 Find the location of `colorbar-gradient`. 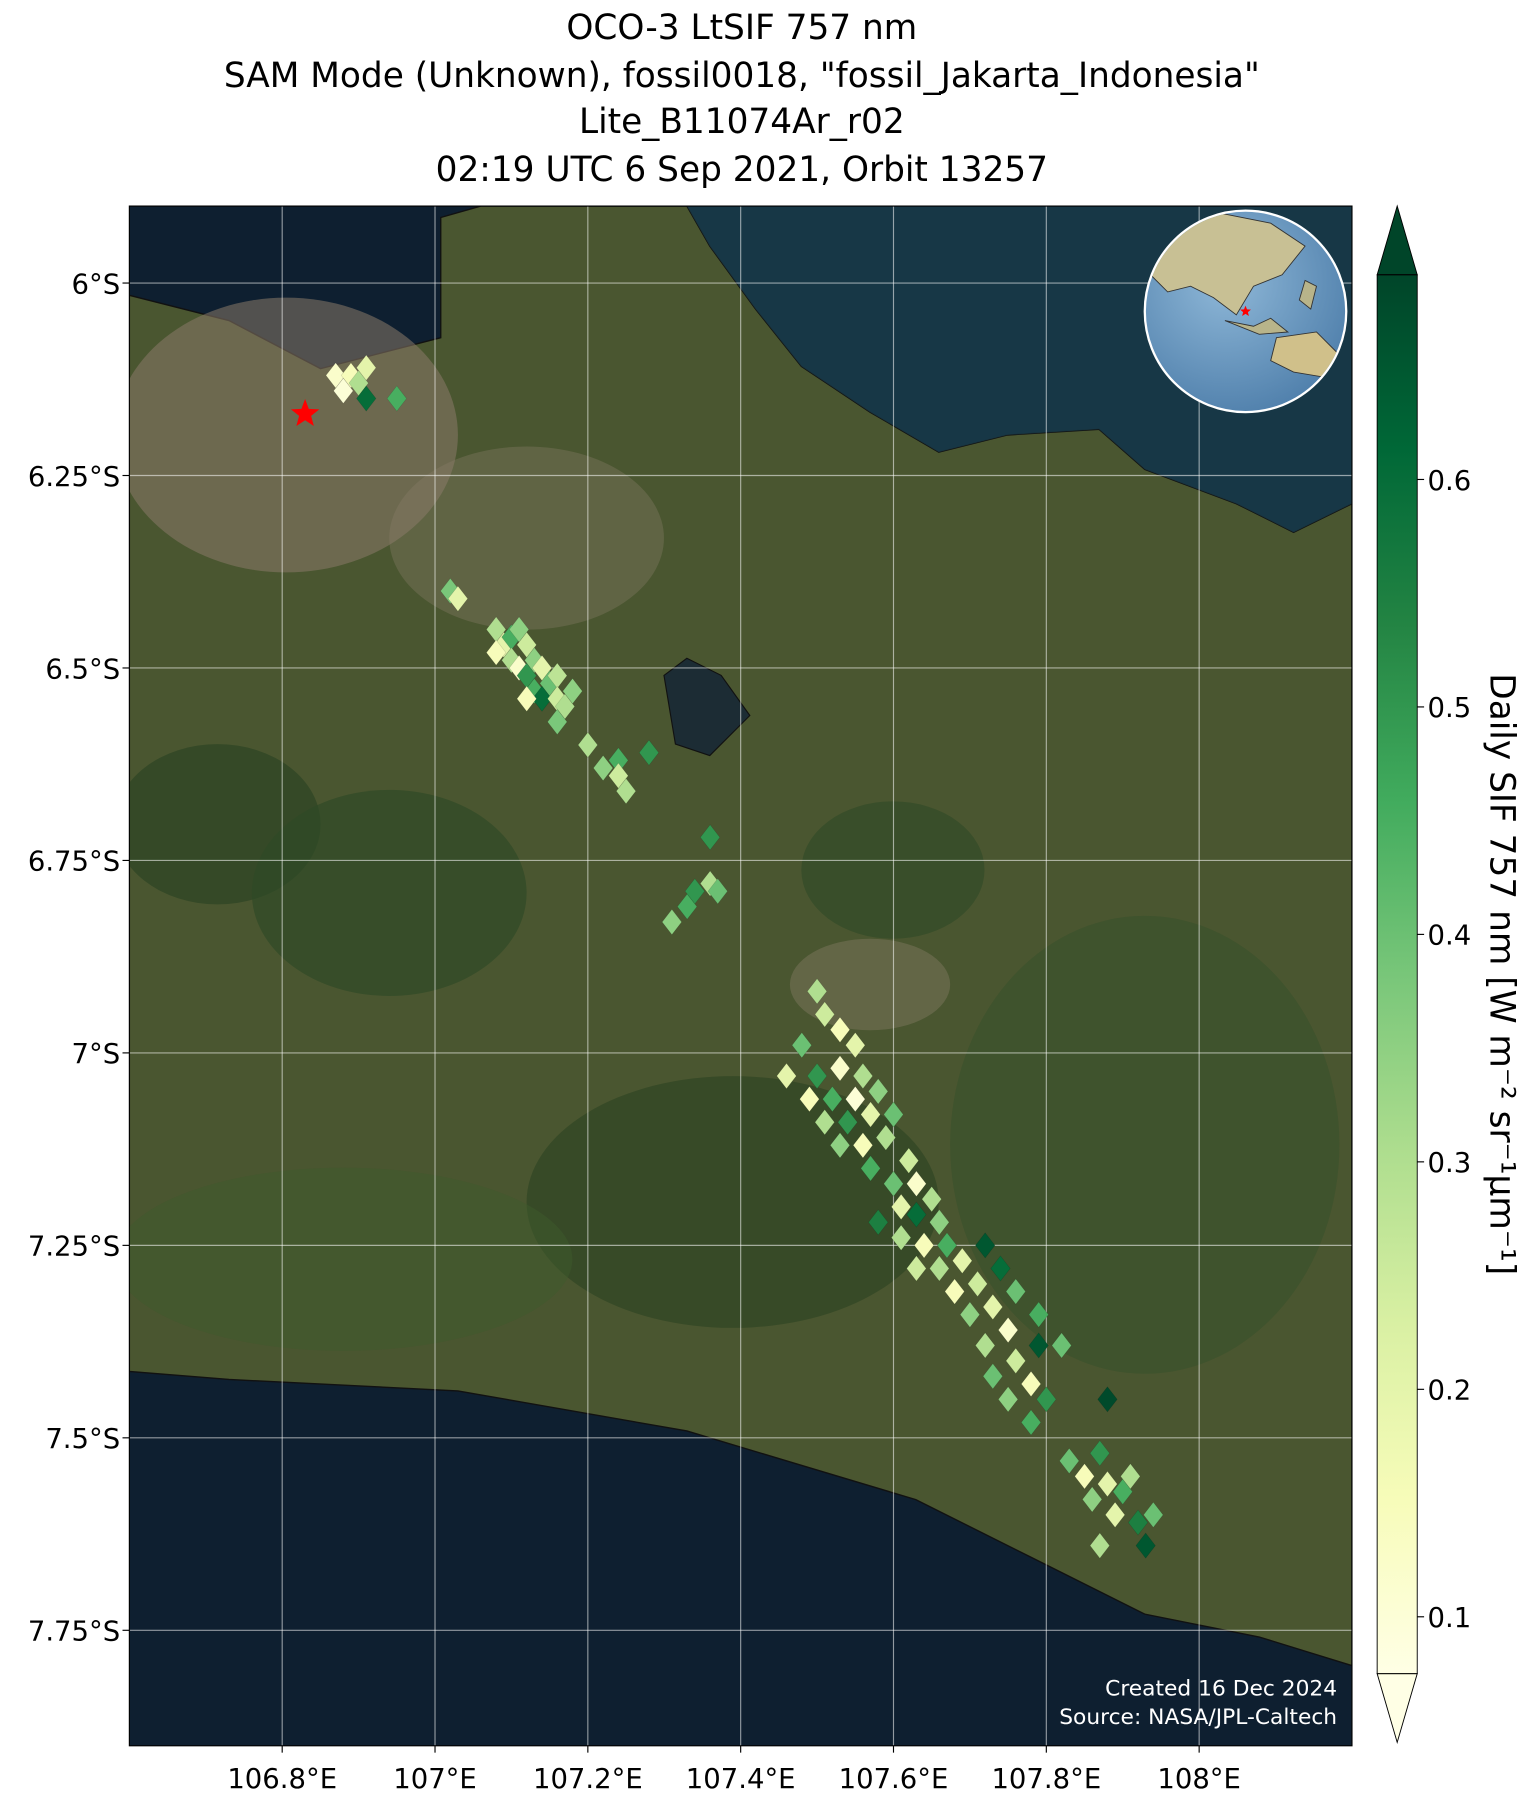

colorbar-gradient is located at coordinates (1397, 974).